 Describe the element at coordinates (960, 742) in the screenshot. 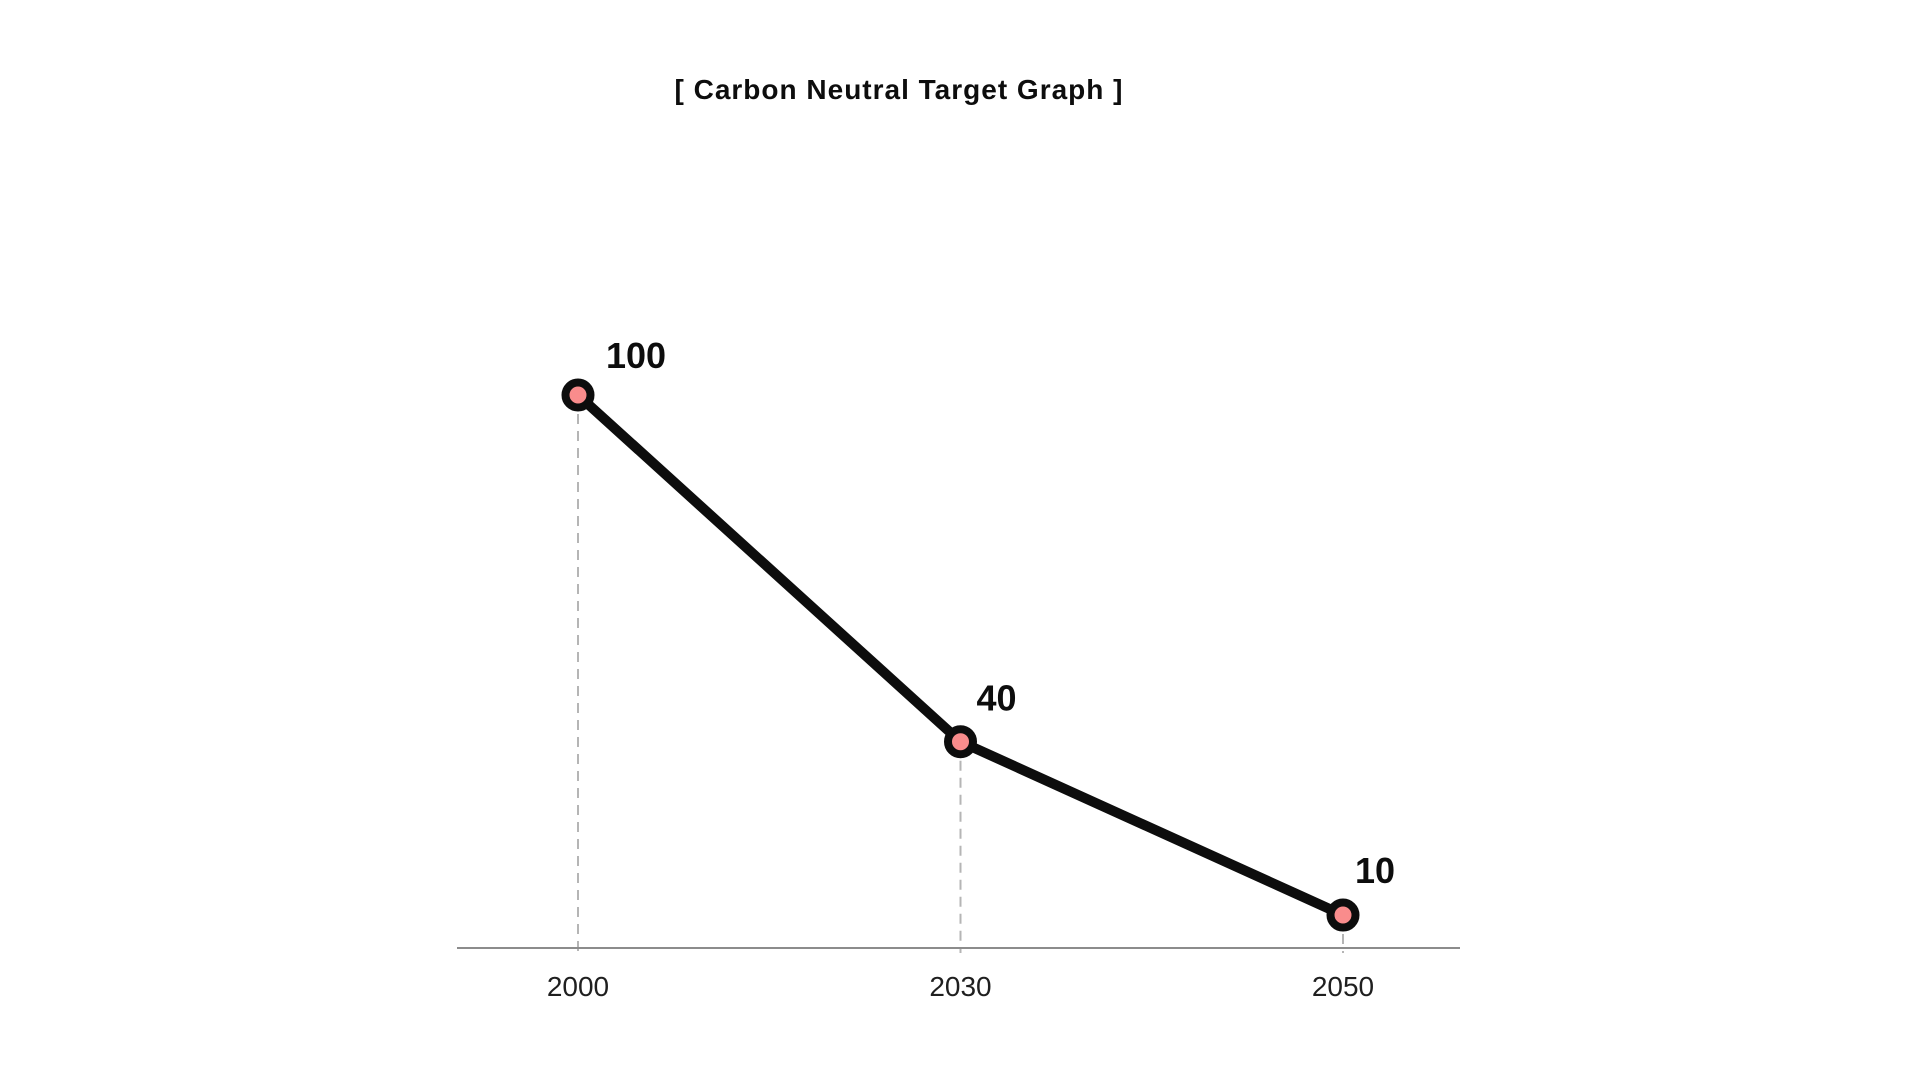

I see `data-point-2030` at that location.